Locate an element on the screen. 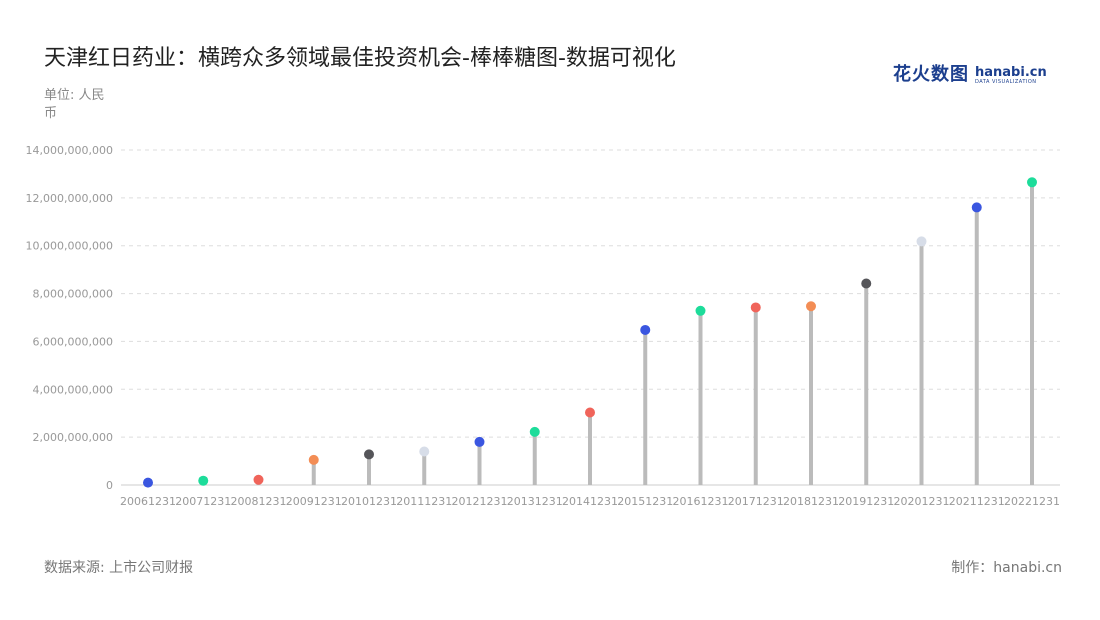  x-tick-label: 20071231 is located at coordinates (203, 501).